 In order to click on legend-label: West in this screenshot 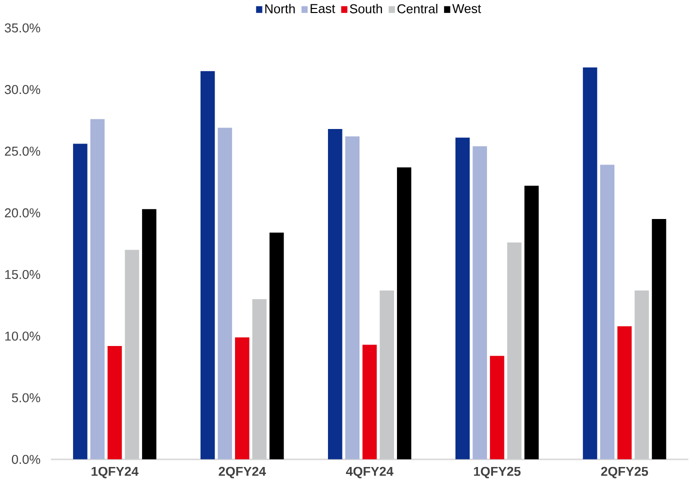, I will do `click(467, 9)`.